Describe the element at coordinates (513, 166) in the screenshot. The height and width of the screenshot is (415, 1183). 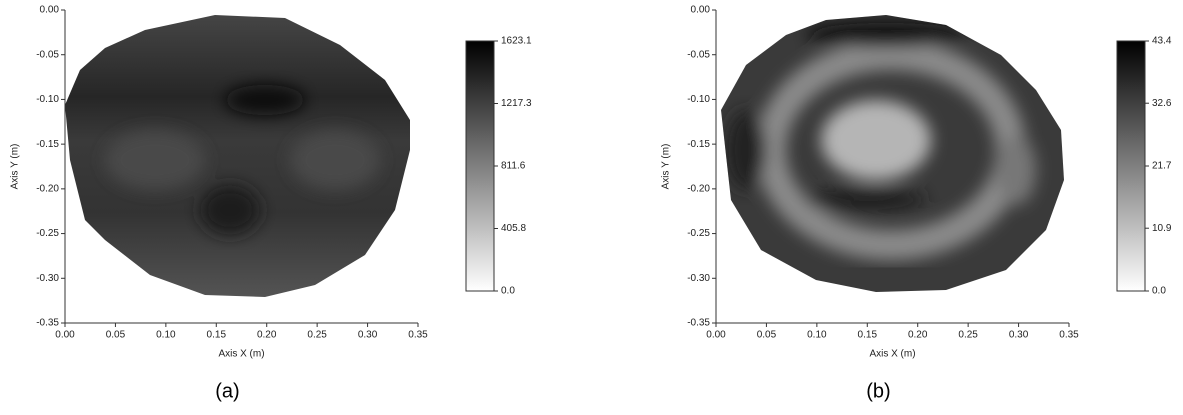
I see `colorbar-tick-label: 811.6` at that location.